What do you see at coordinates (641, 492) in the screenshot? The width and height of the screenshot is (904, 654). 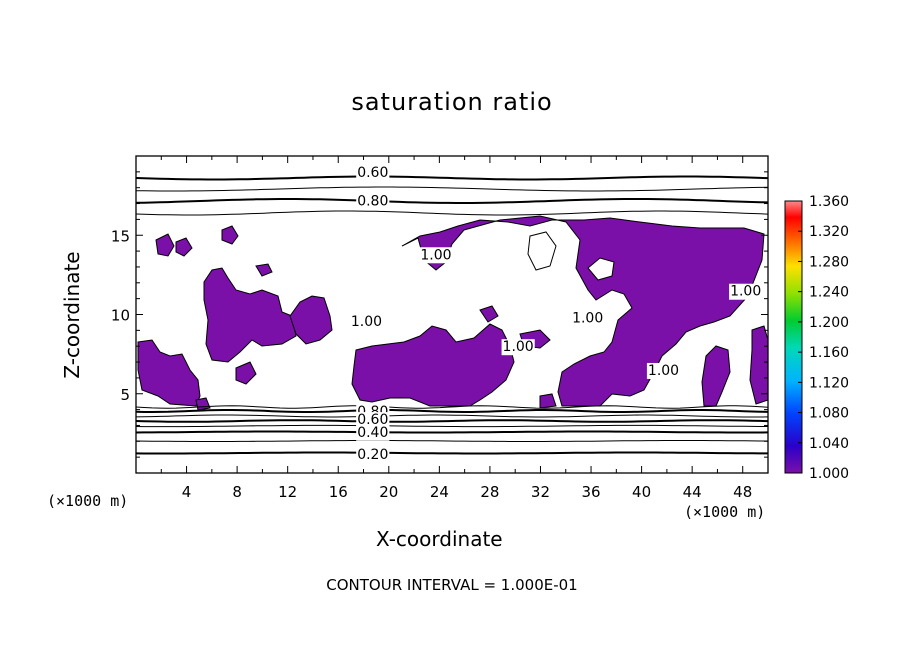 I see `x-tick-label: 40` at bounding box center [641, 492].